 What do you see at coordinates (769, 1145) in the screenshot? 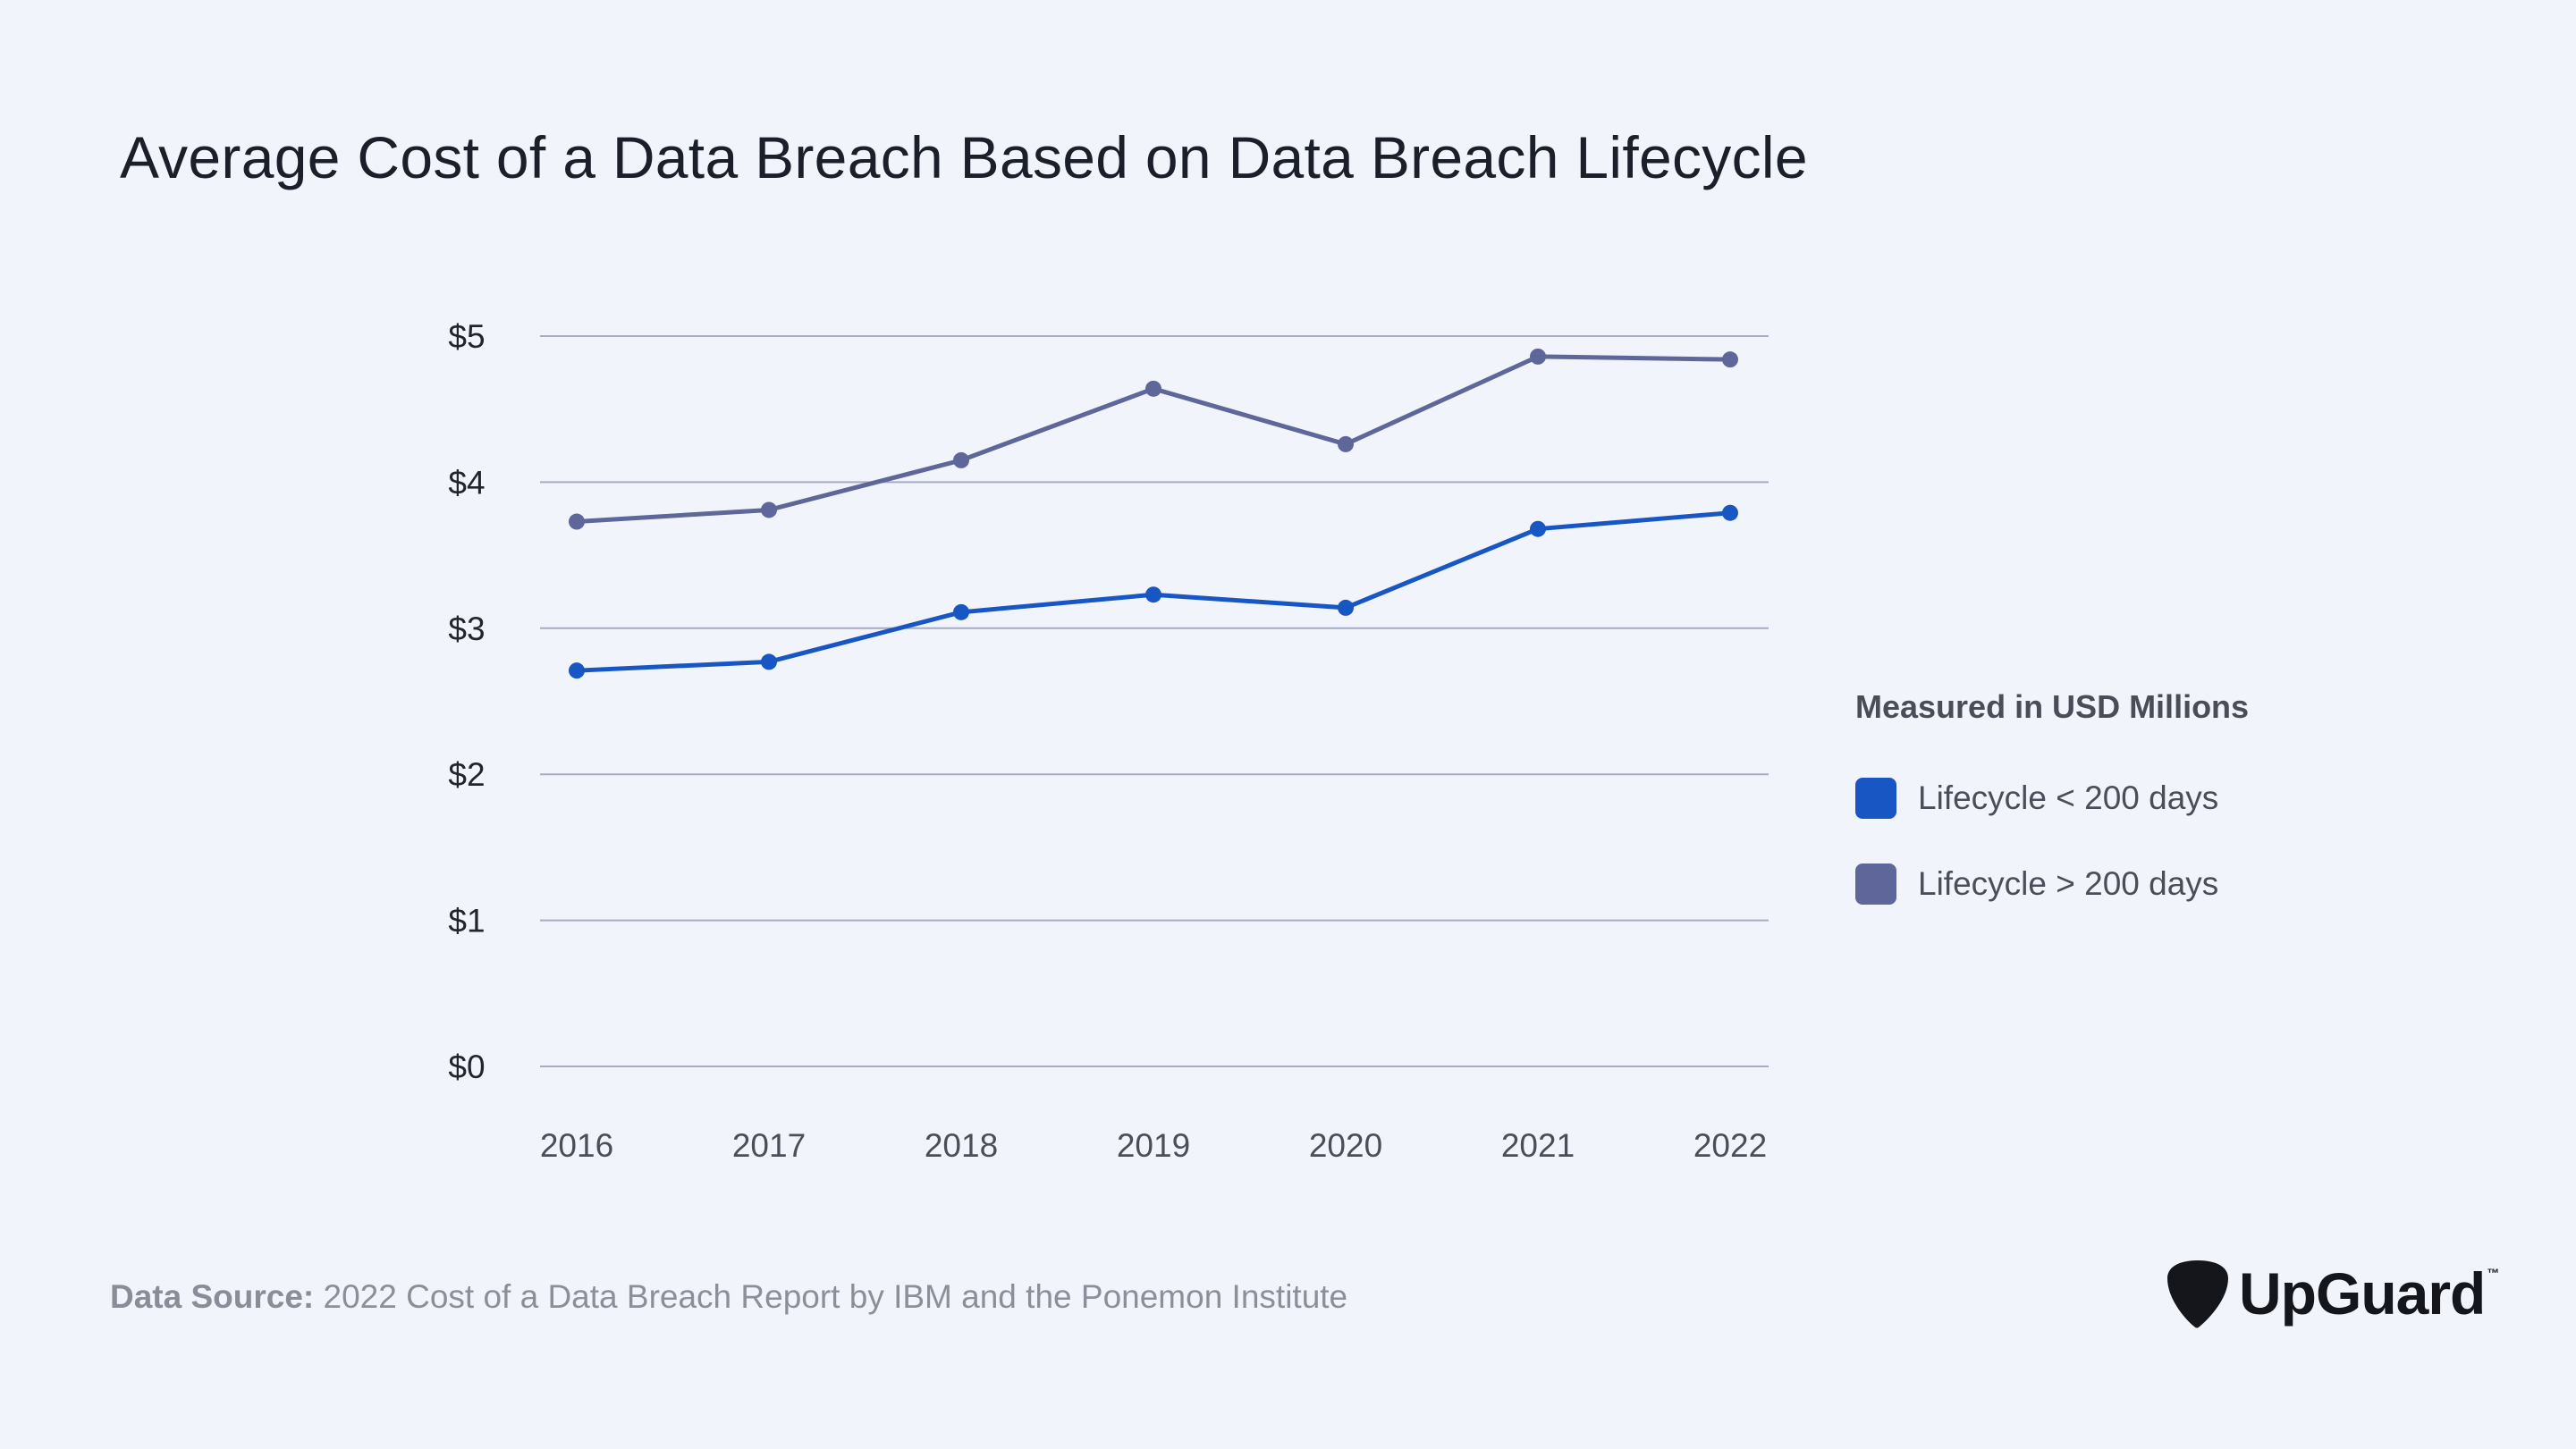
I see `x-tick-label: 2017` at bounding box center [769, 1145].